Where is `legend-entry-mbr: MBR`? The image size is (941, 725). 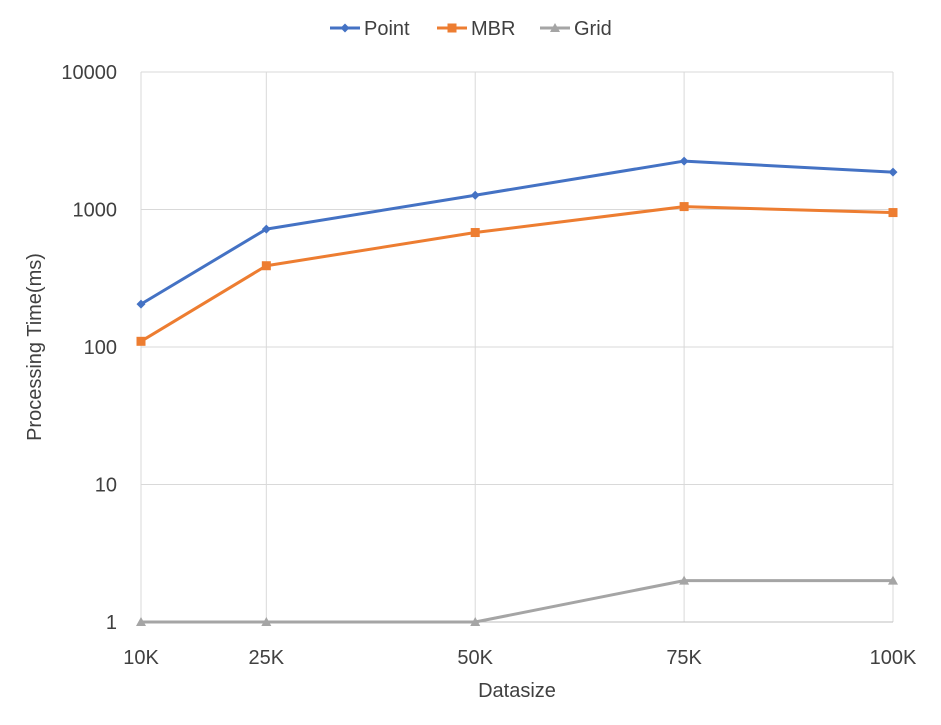
legend-entry-mbr: MBR is located at coordinates (476, 29).